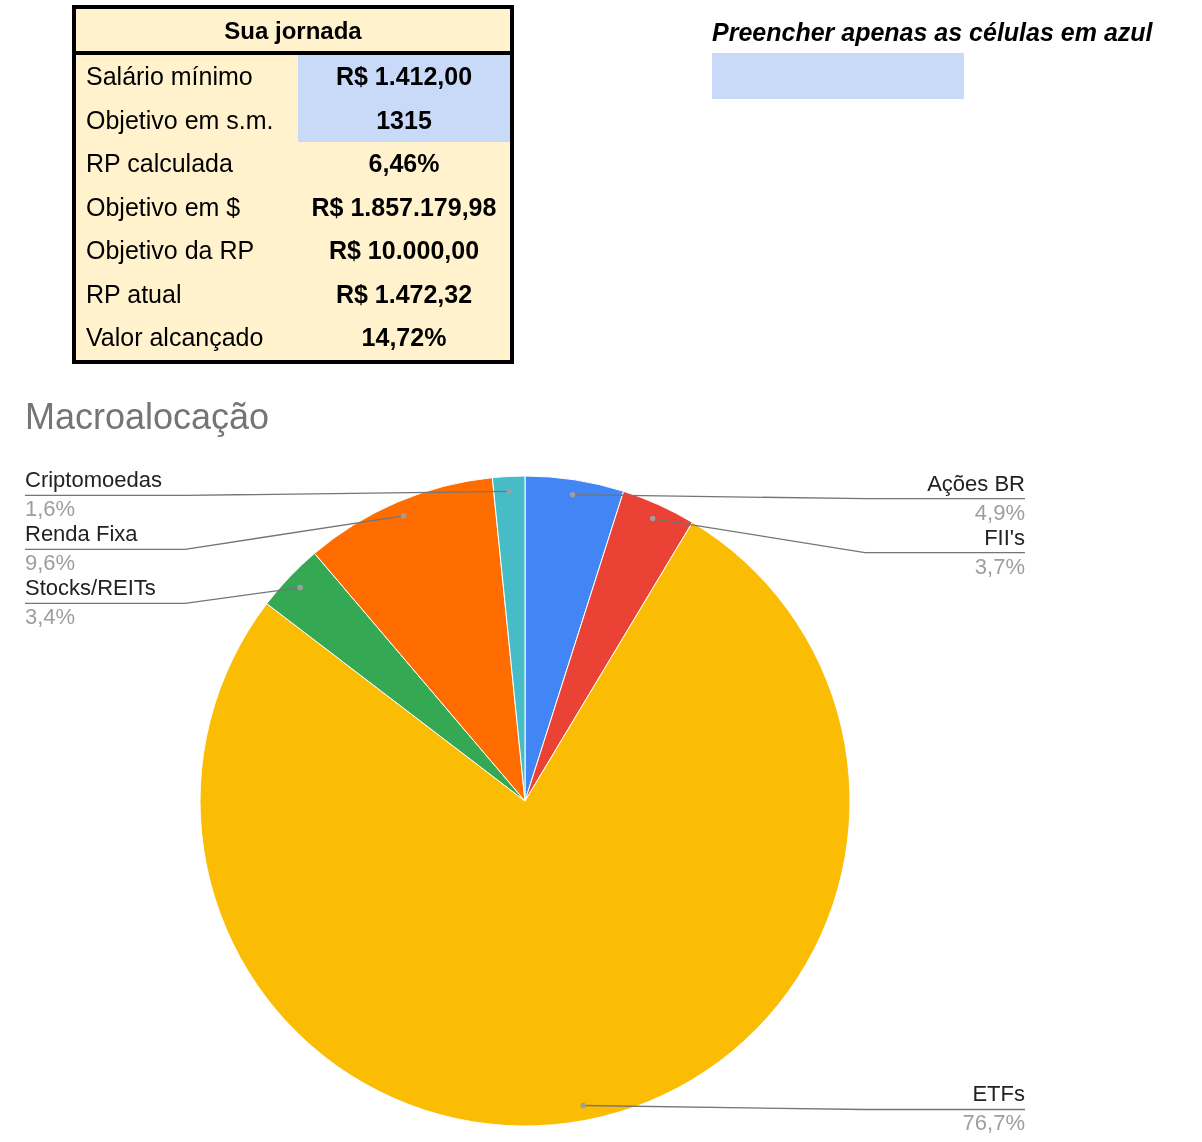 This screenshot has width=1202, height=1142. What do you see at coordinates (50, 563) in the screenshot?
I see `data-label: 9,6%` at bounding box center [50, 563].